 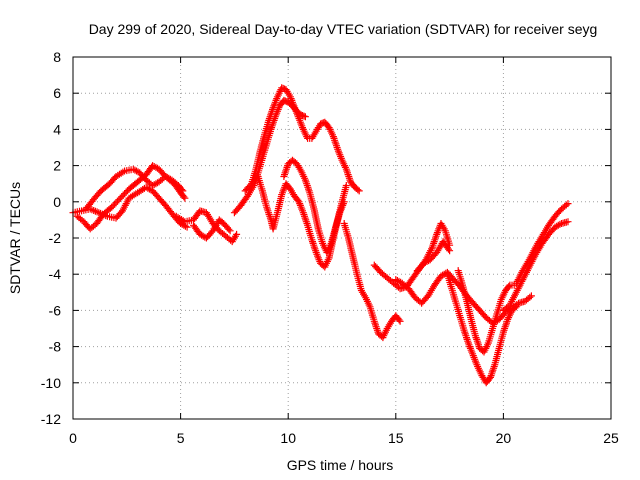 I want to click on y-tick-labels: -12 -10 -8 -6 -4 -2 0 2 4 6 8, so click(x=51, y=238).